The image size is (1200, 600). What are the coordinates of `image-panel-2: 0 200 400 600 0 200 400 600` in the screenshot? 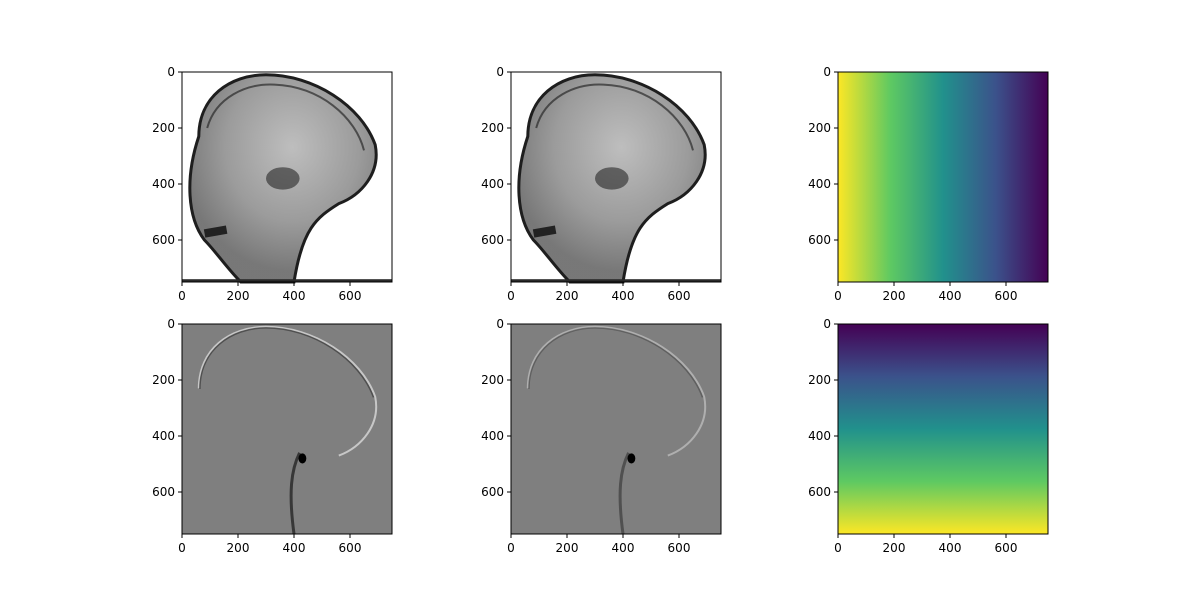 It's located at (601, 184).